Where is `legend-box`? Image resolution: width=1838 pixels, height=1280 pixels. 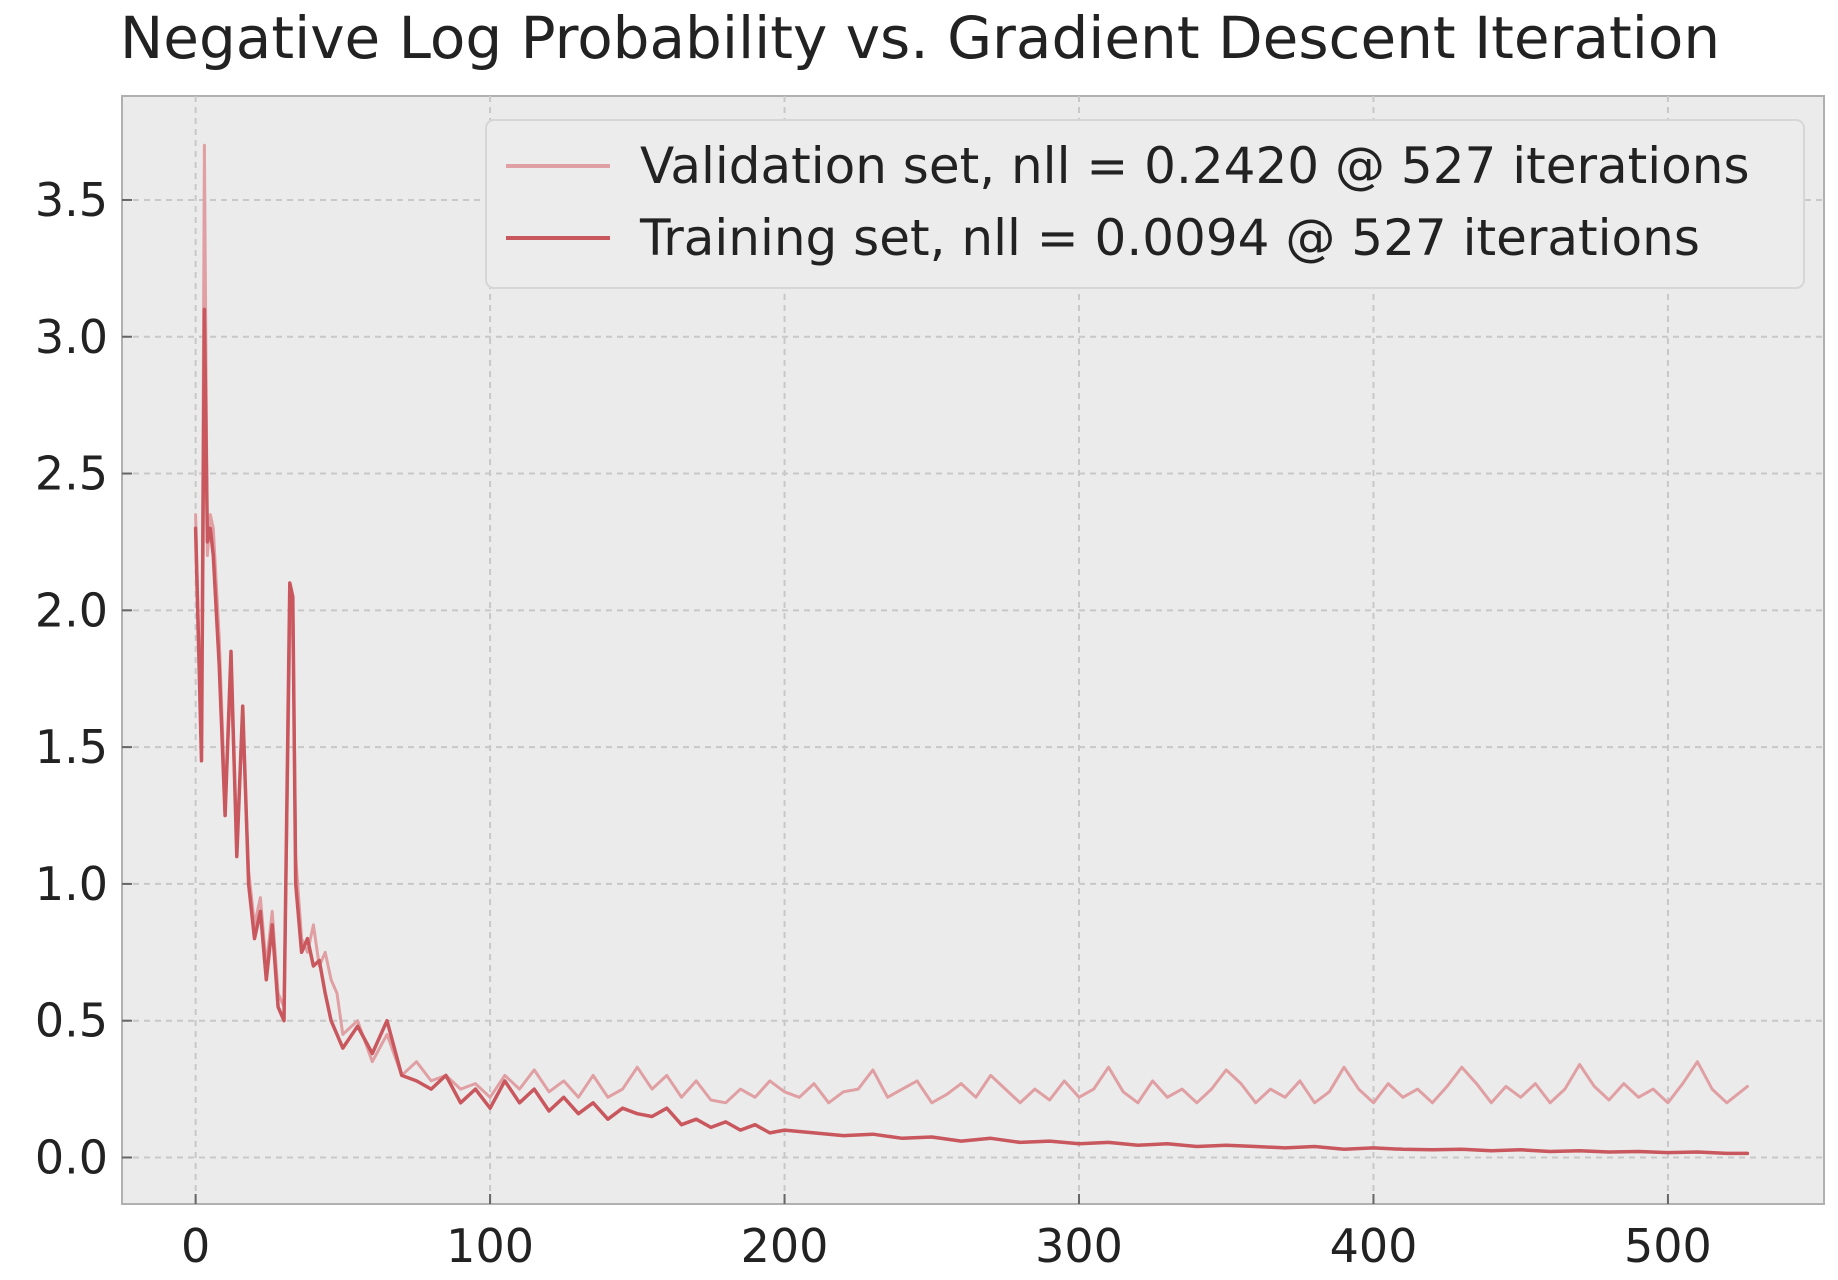 legend-box is located at coordinates (1145, 204).